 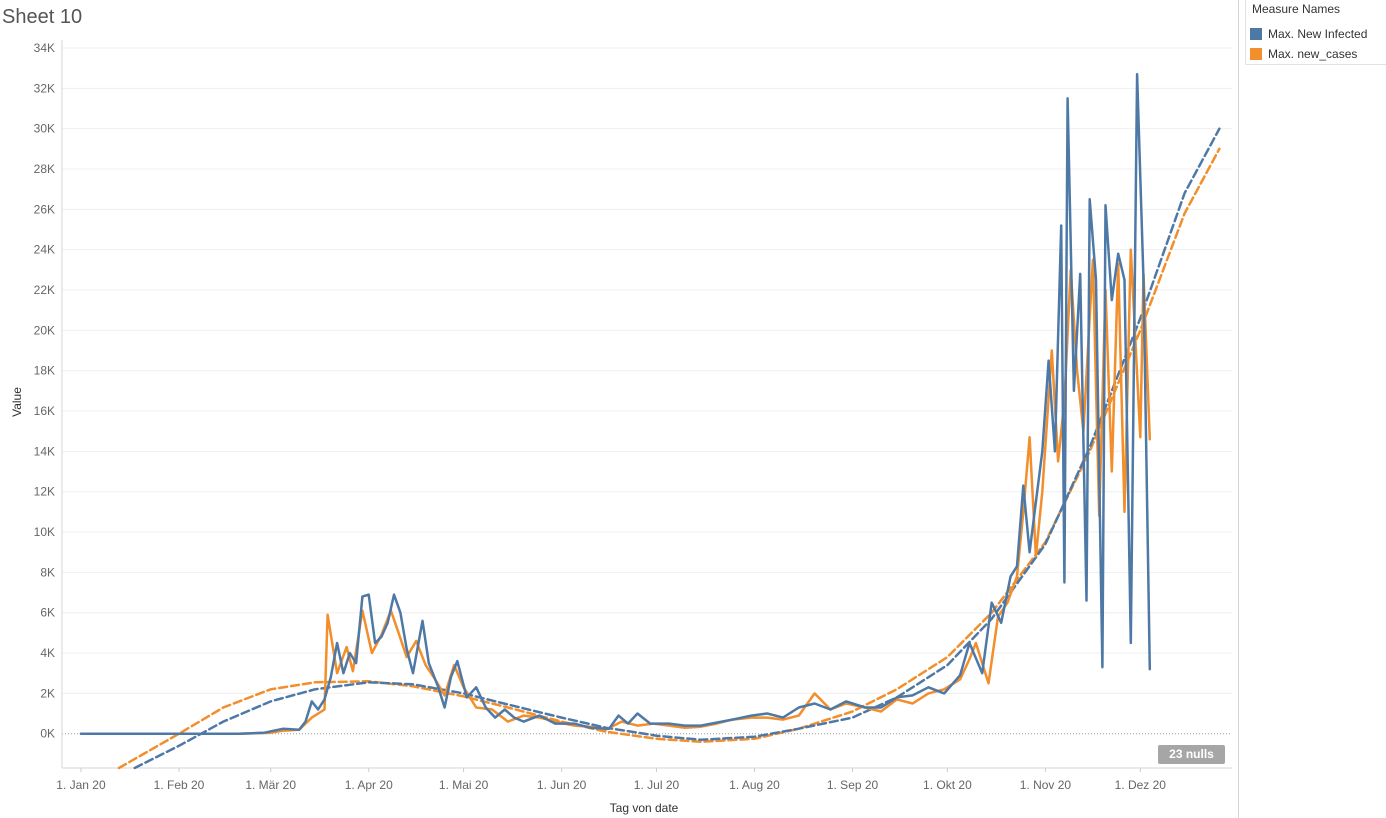 I want to click on y-tick-label: 14K, so click(x=44, y=451).